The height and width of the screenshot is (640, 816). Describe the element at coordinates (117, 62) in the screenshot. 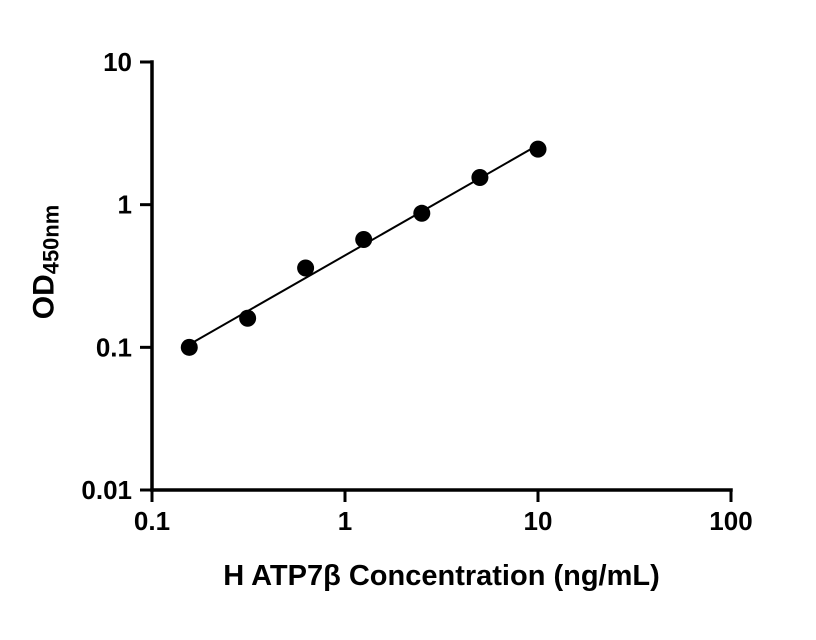

I see `y-tick-label: 10` at that location.